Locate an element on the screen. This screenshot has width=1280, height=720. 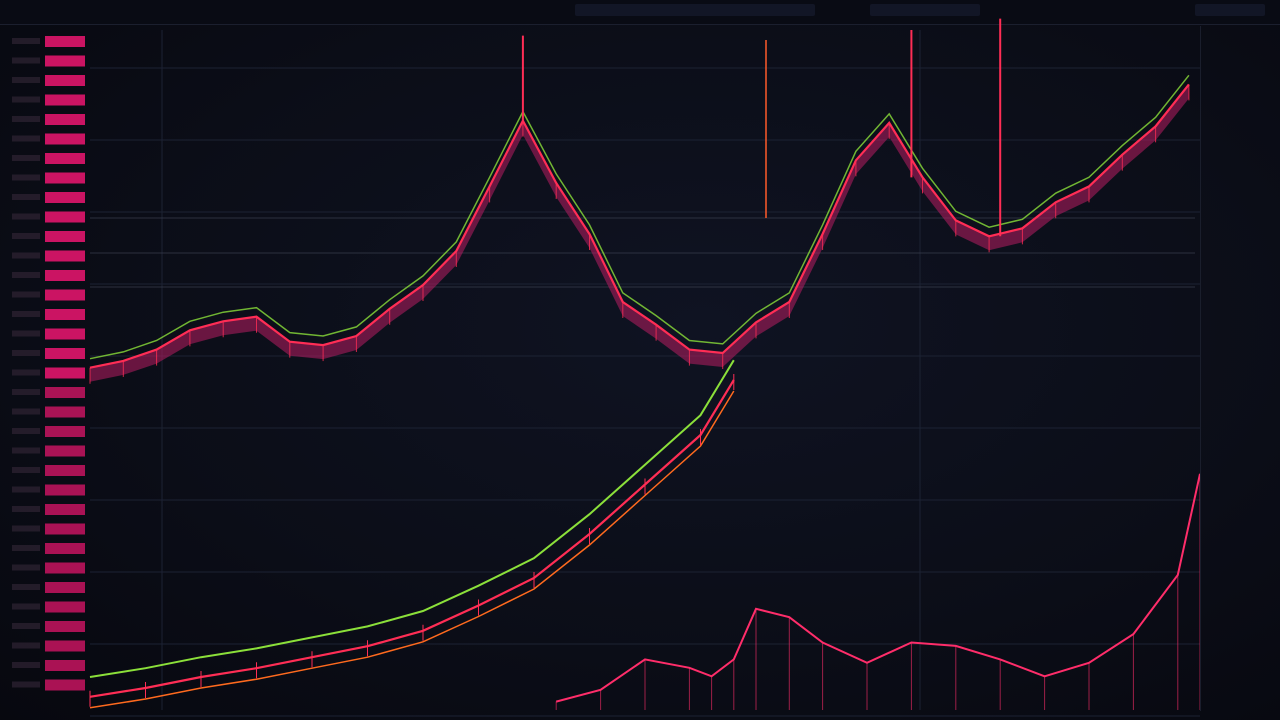
top-toolbar is located at coordinates (640, 12).